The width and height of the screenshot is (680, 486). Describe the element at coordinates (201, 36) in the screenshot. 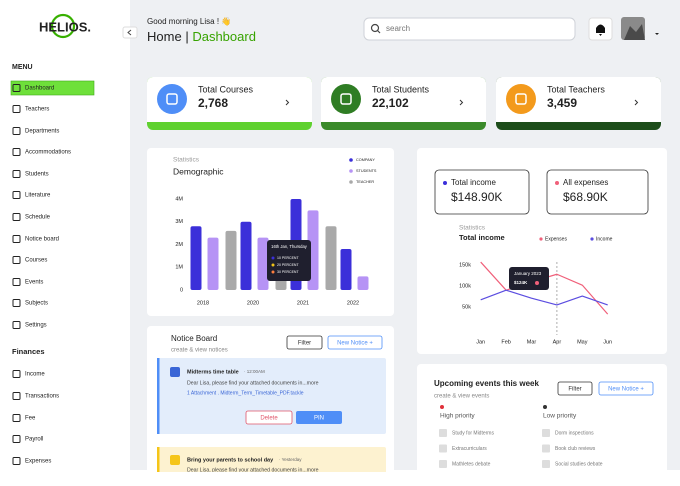

I see `breadcrumb: Home | Dashboard` at that location.